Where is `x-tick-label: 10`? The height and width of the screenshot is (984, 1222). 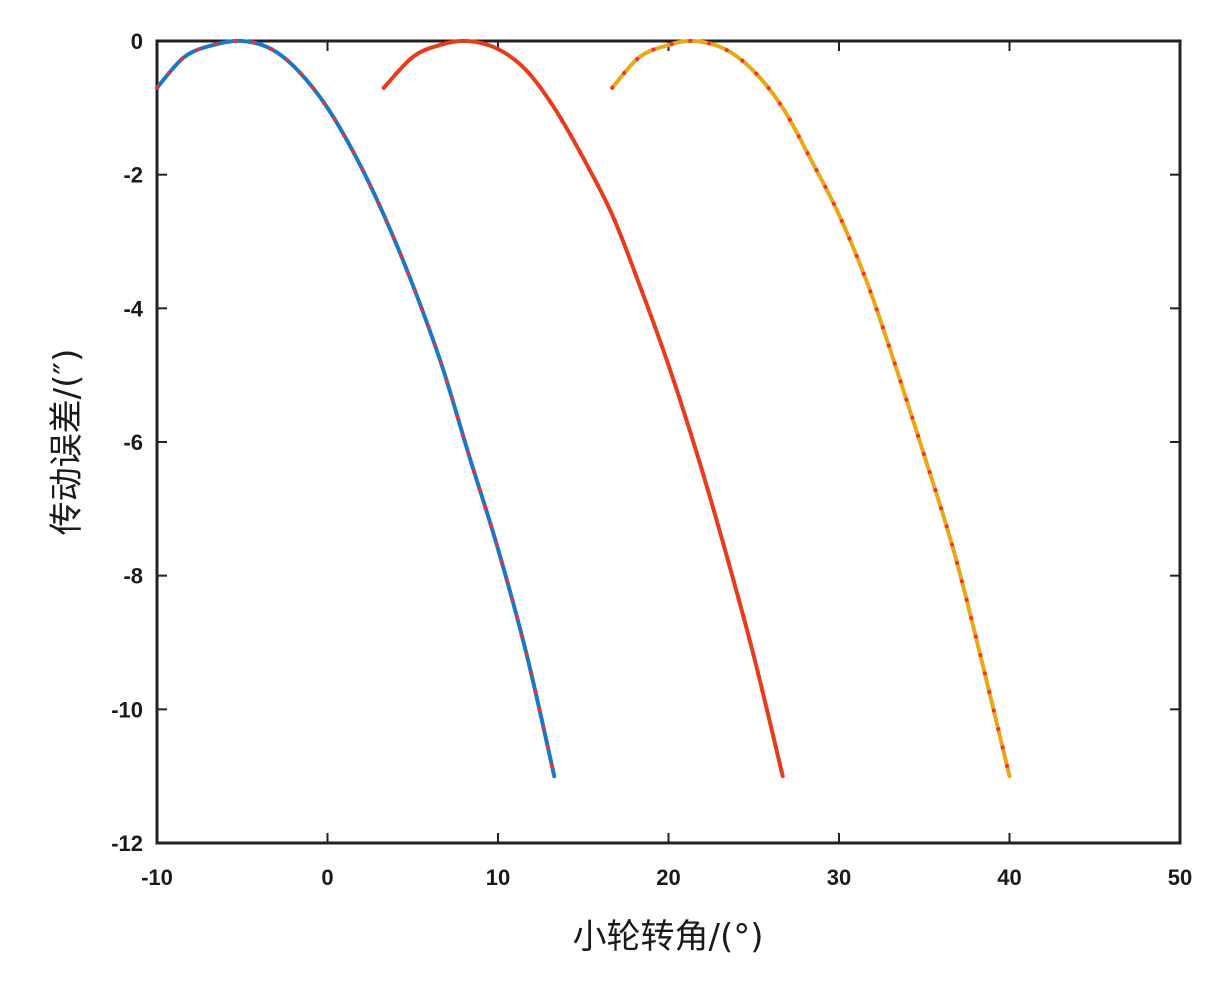 x-tick-label: 10 is located at coordinates (498, 877).